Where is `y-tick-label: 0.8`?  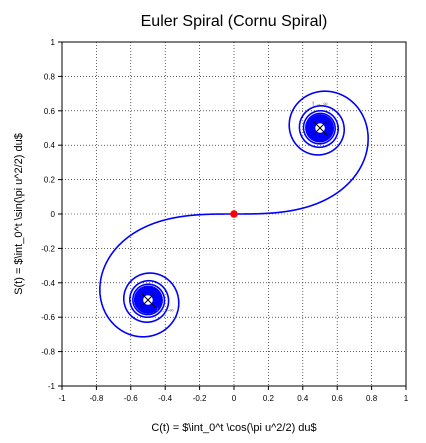
y-tick-label: 0.8 is located at coordinates (50, 76).